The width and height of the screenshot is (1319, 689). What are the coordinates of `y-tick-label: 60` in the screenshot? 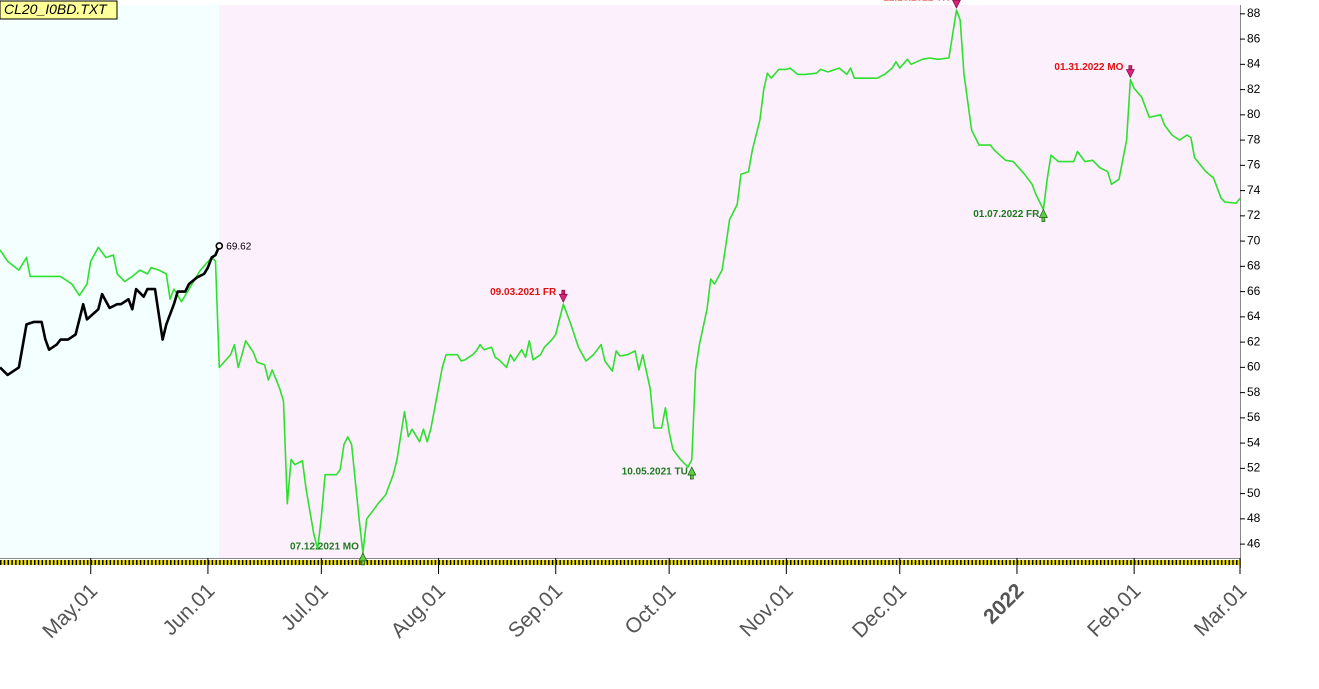 It's located at (1254, 367).